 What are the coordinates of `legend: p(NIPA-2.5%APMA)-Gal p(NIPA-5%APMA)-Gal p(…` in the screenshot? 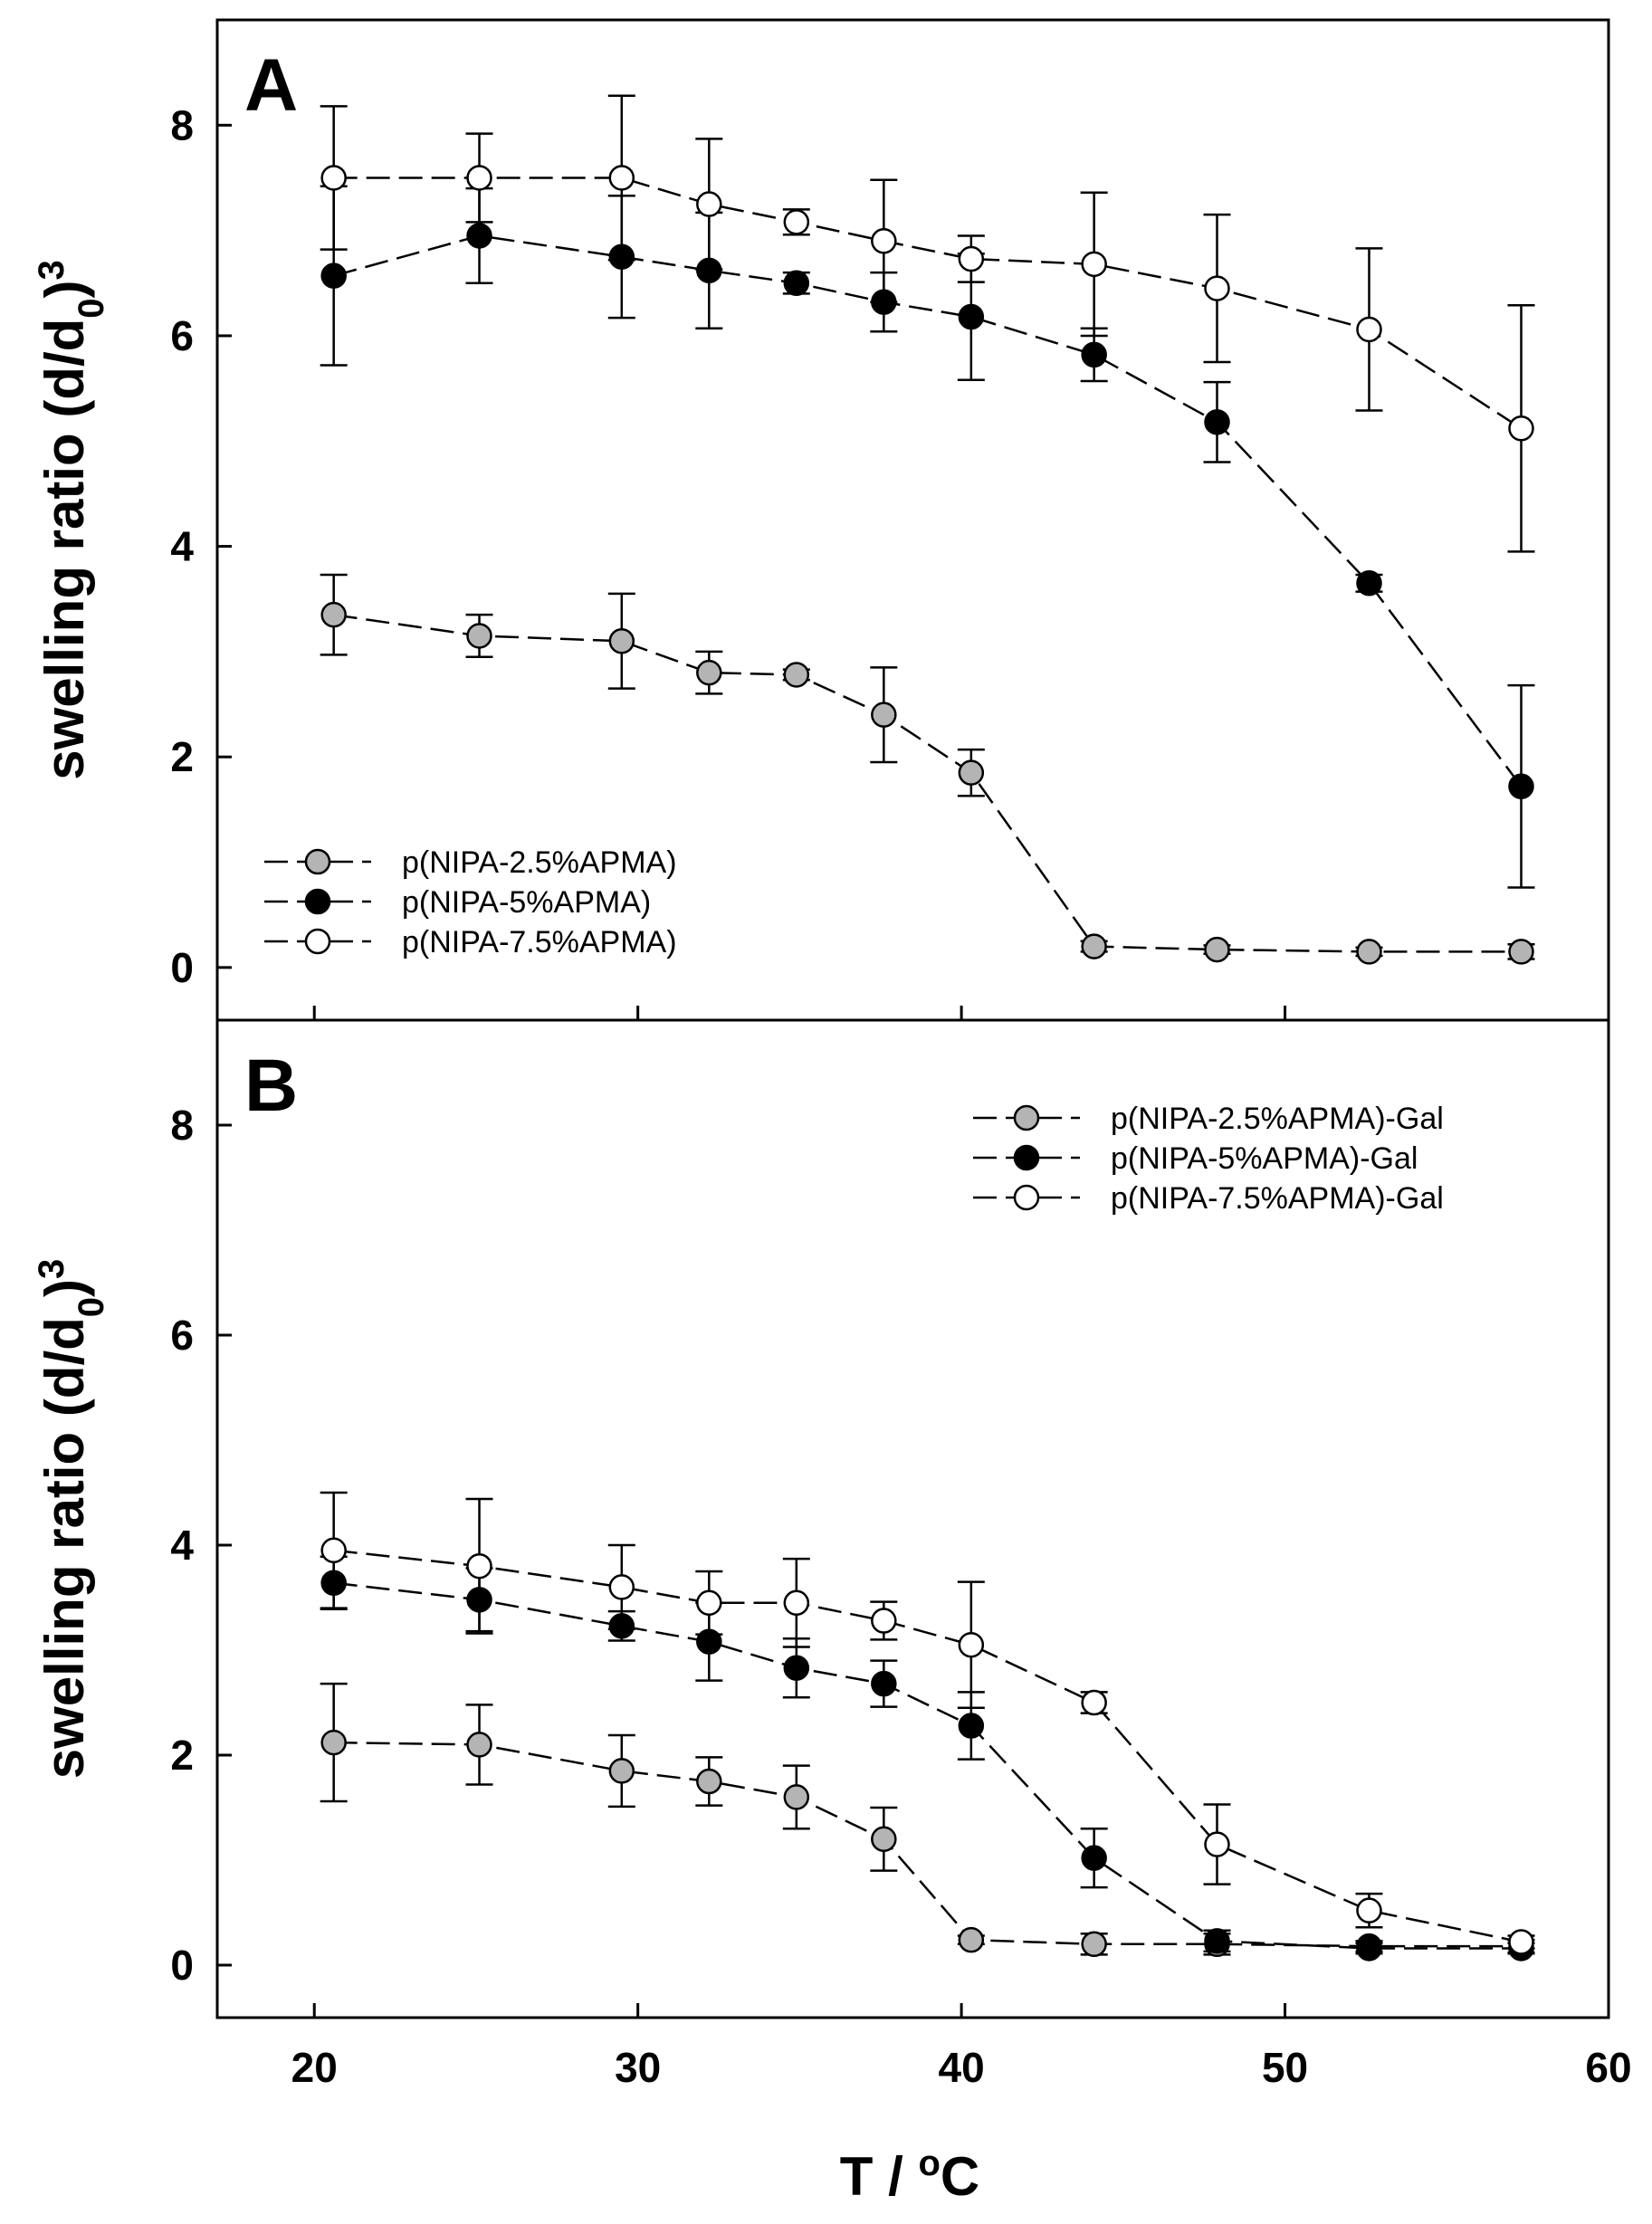 It's located at (1208, 1159).